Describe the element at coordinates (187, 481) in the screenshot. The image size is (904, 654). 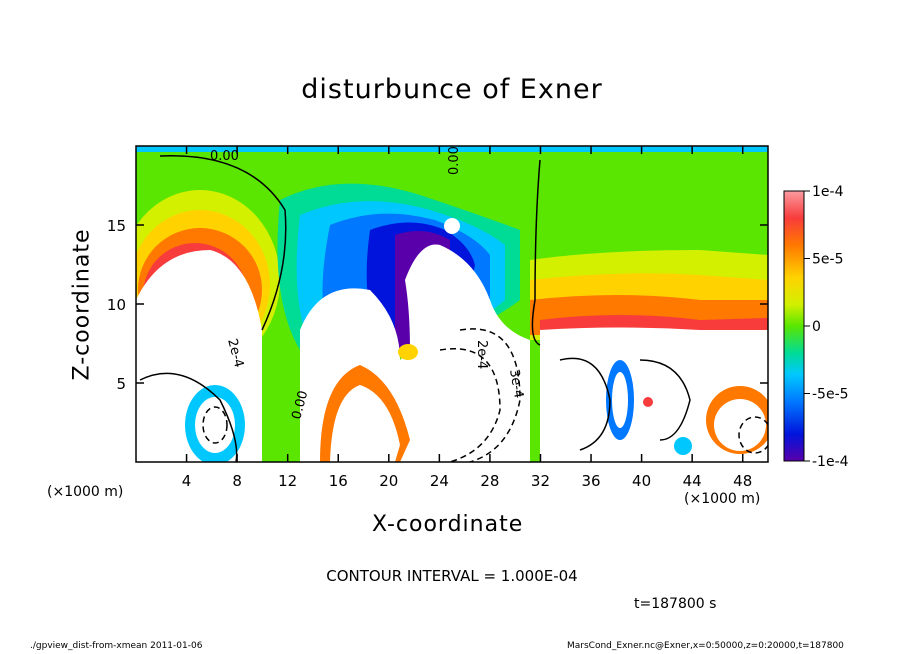
I see `x-tick-label: 4` at that location.